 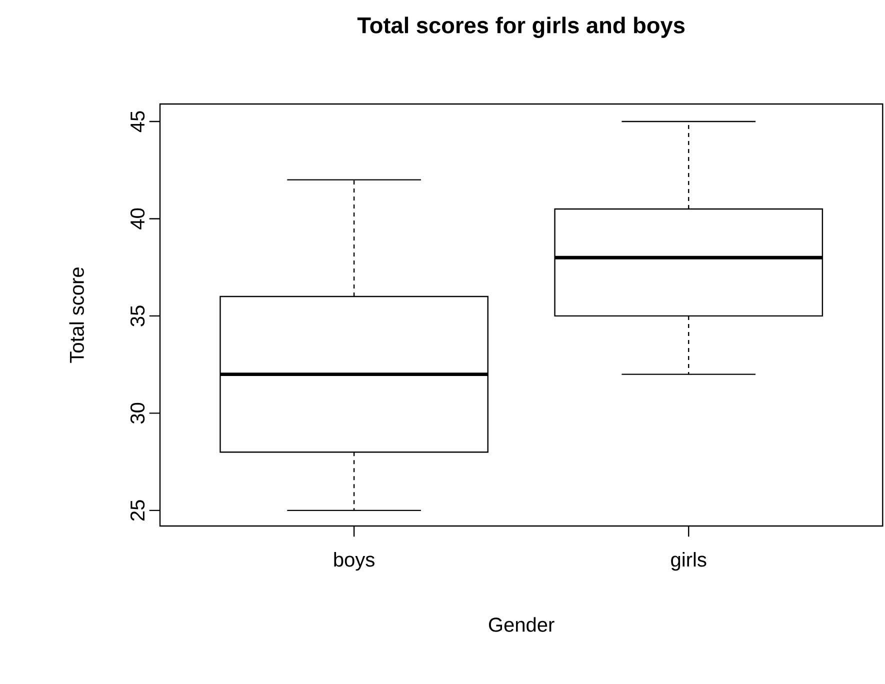 I want to click on x-axis-title: Gender, so click(x=521, y=624).